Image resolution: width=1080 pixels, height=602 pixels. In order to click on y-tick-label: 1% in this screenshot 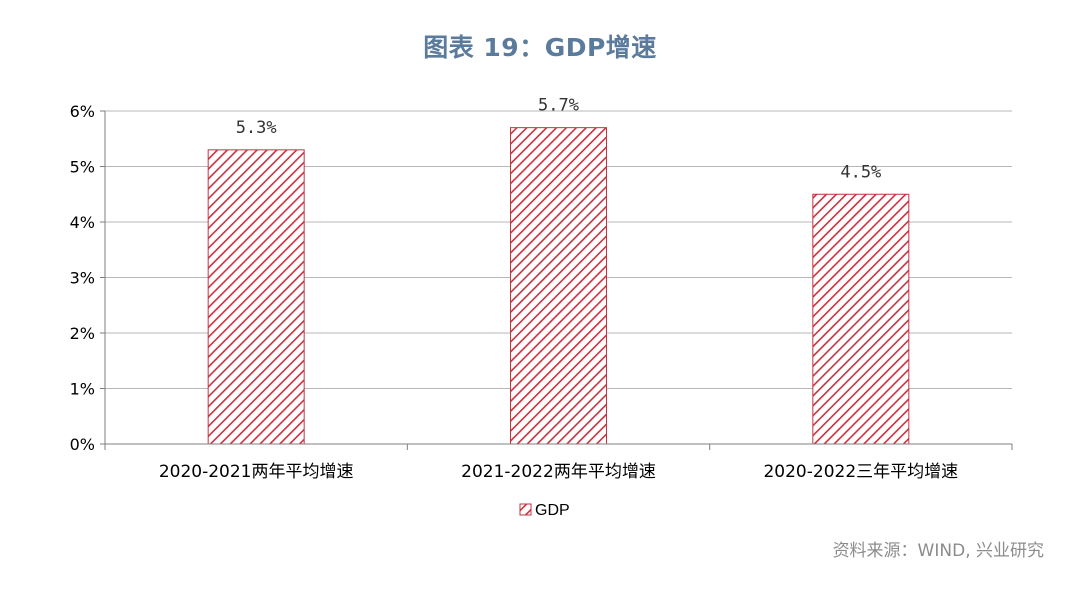, I will do `click(82, 389)`.